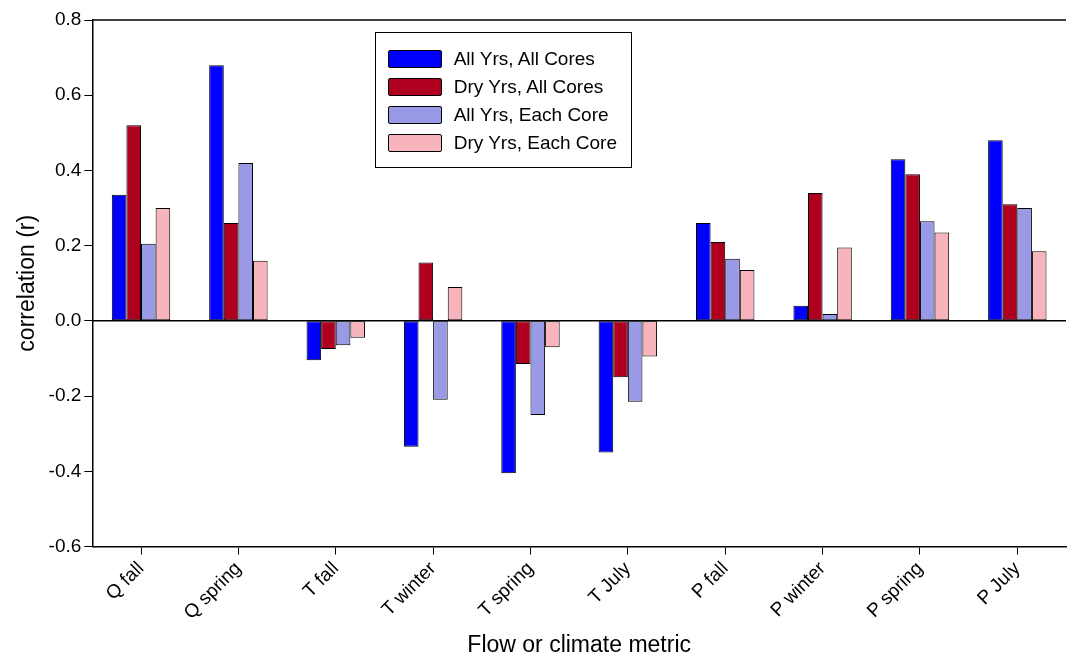  Describe the element at coordinates (65, 545) in the screenshot. I see `y-tick-label: -0.6` at that location.